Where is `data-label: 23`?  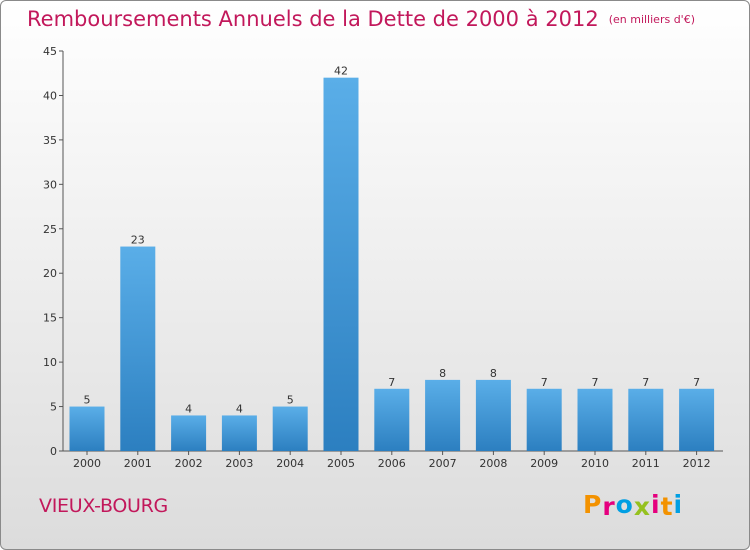
data-label: 23 is located at coordinates (138, 240).